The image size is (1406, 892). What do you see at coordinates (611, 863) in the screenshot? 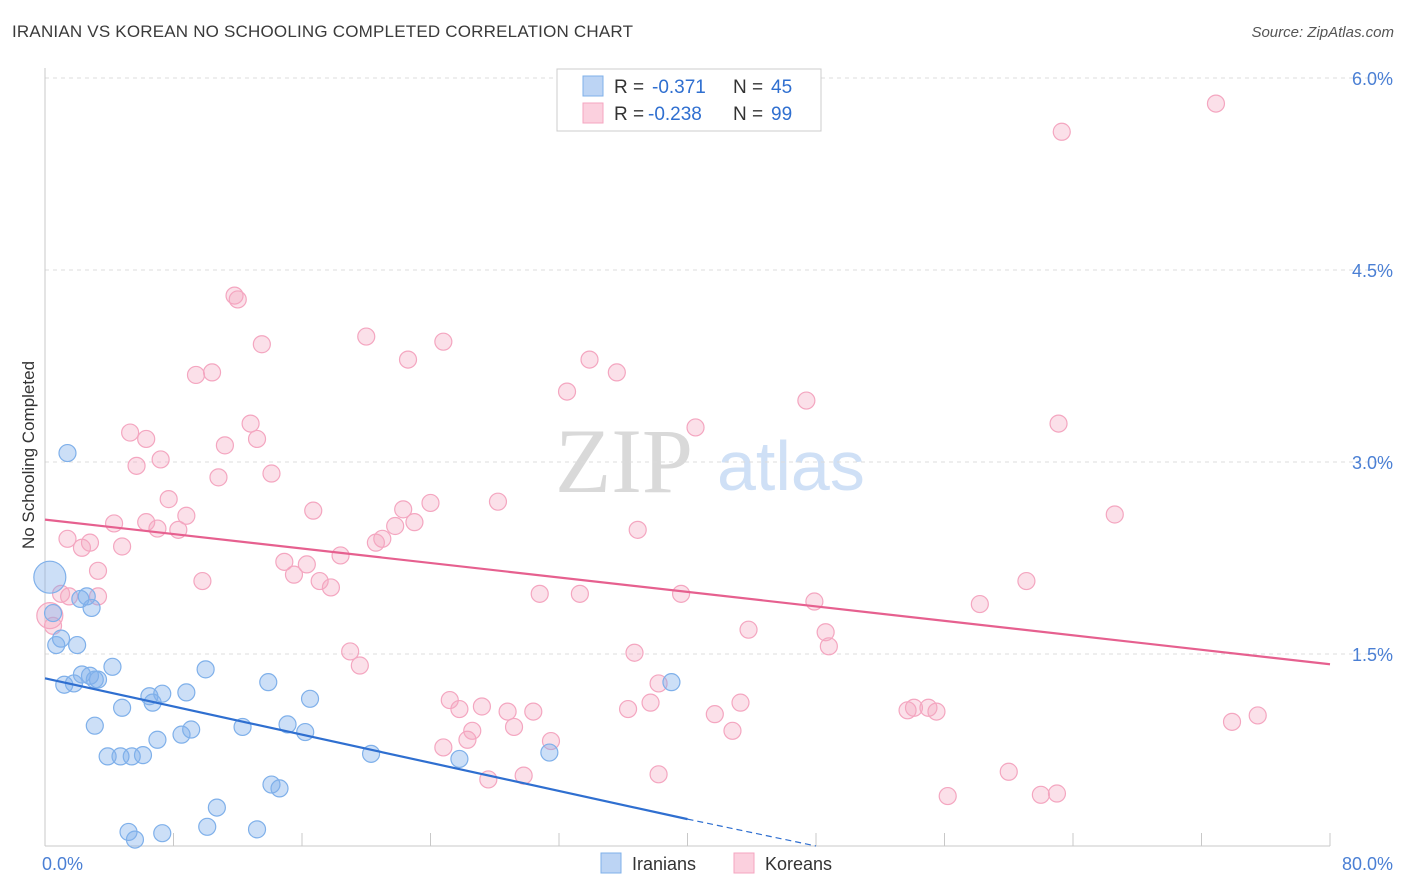
I see `bottom-legend-swatch-iranians` at bounding box center [611, 863].